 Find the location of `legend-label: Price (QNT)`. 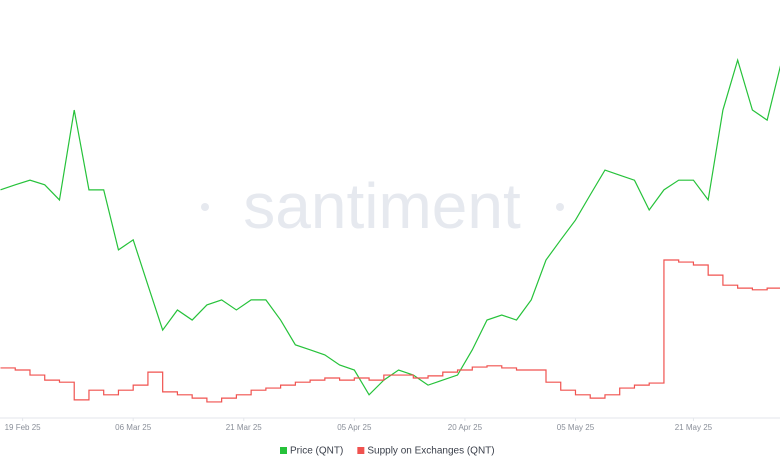

legend-label: Price (QNT) is located at coordinates (316, 451).